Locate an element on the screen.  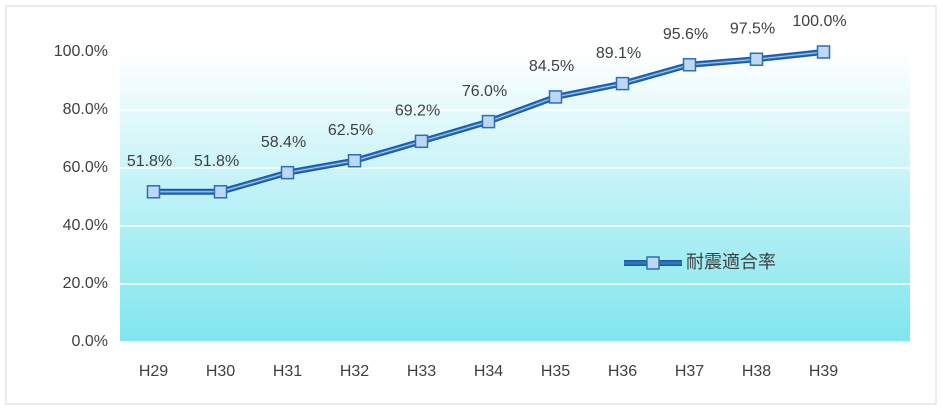
data-label: 95.6% is located at coordinates (685, 34).